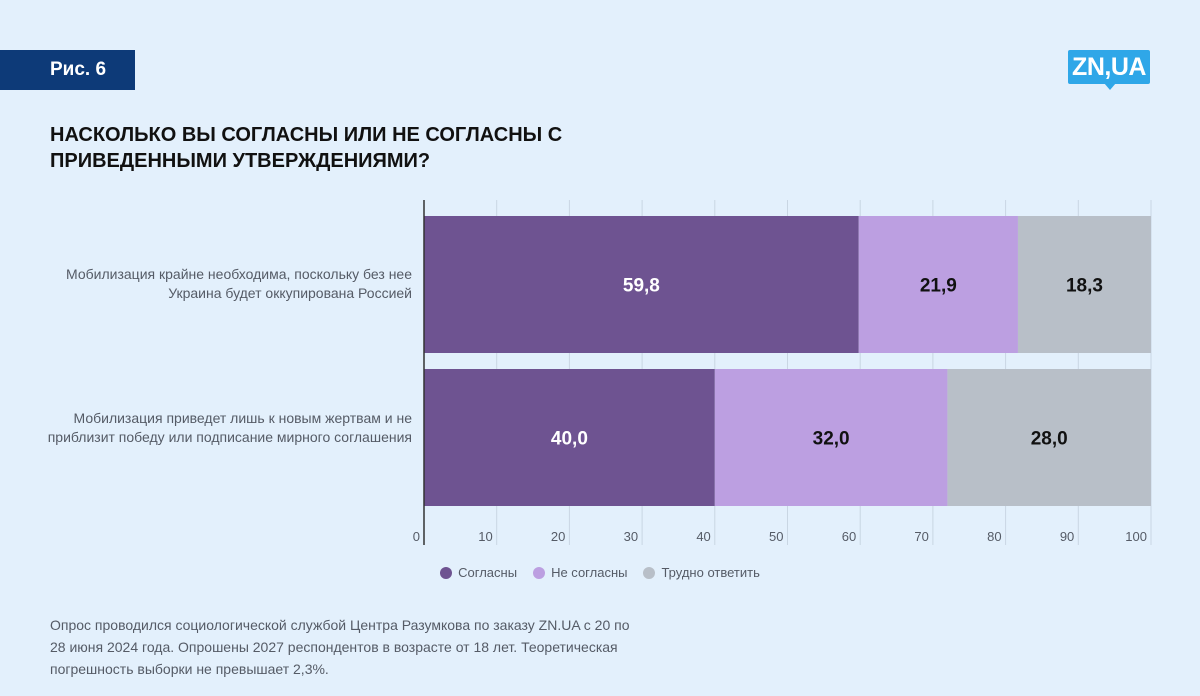 The width and height of the screenshot is (1200, 696). What do you see at coordinates (994, 536) in the screenshot?
I see `x-tick-label: 80` at bounding box center [994, 536].